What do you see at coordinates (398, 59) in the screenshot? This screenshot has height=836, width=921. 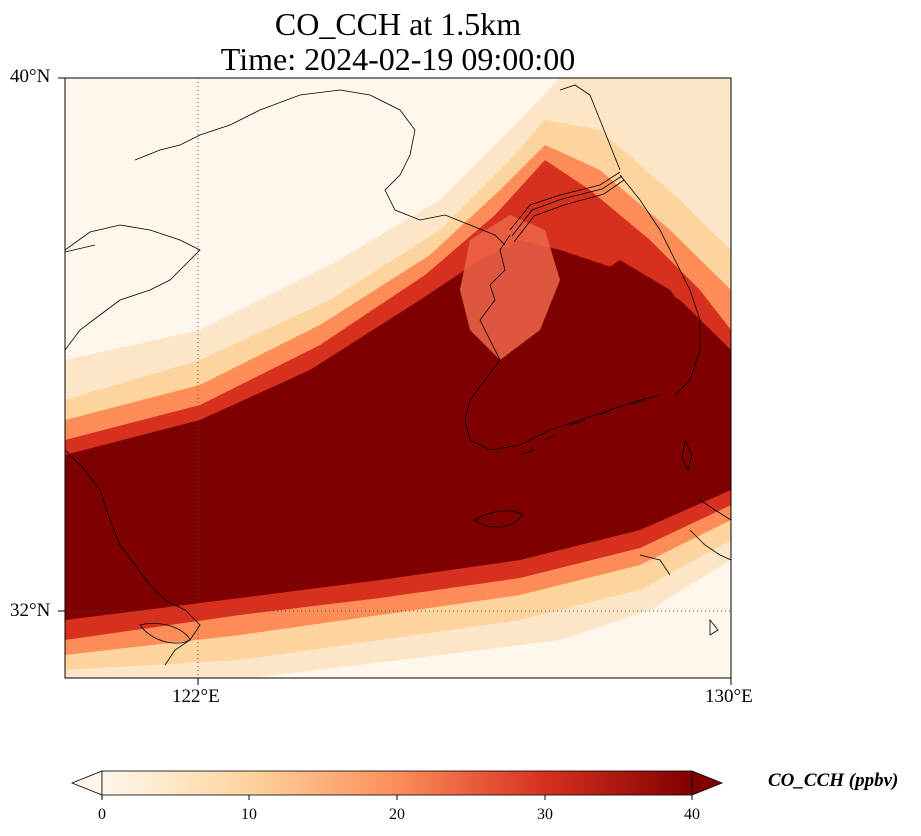 I see `map-title-line-2: Time: 2024-02-19 09:00:00` at bounding box center [398, 59].